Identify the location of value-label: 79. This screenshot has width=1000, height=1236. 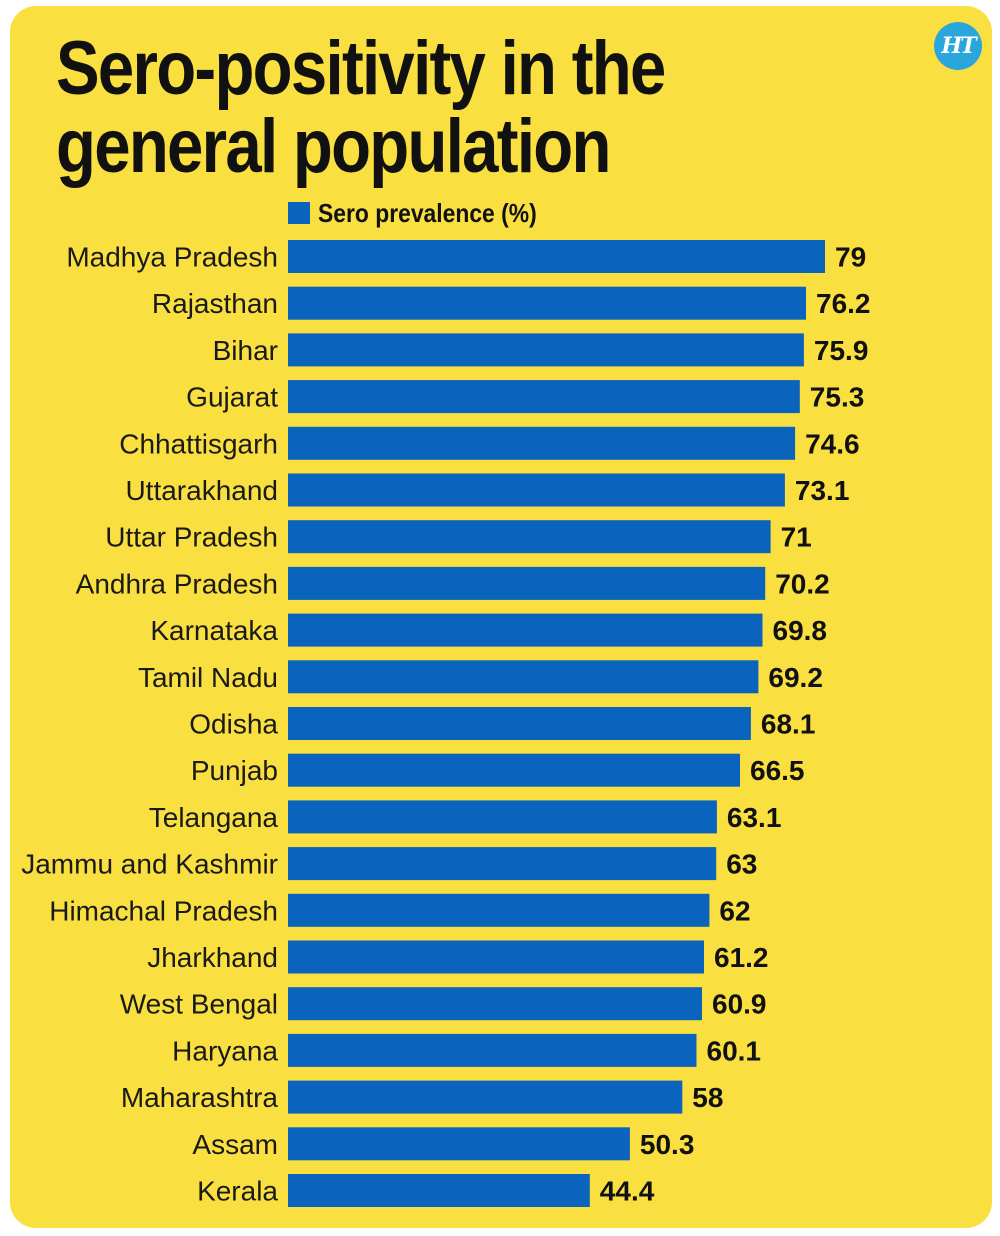
(850, 257).